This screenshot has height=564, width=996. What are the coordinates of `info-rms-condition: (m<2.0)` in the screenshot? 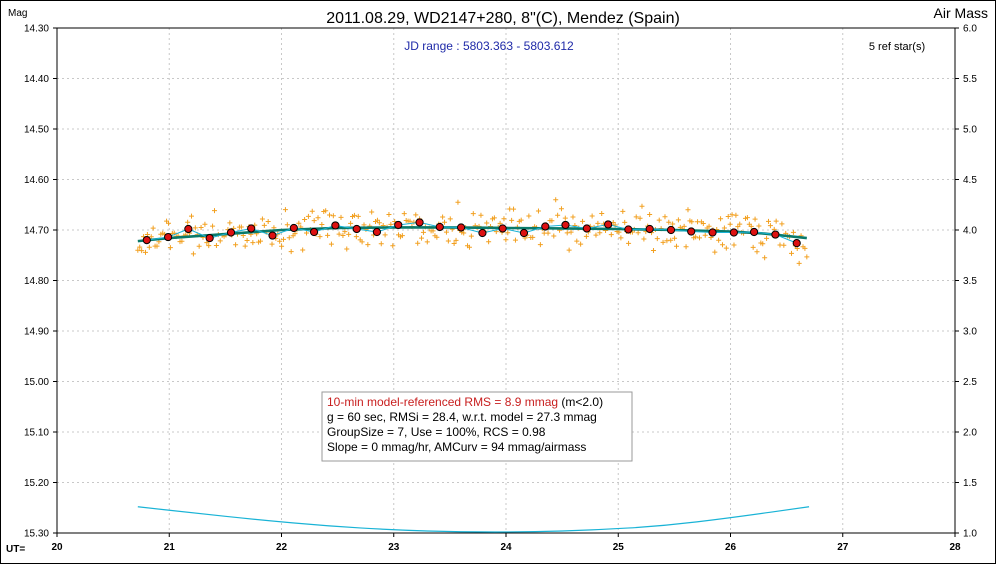 It's located at (580, 402).